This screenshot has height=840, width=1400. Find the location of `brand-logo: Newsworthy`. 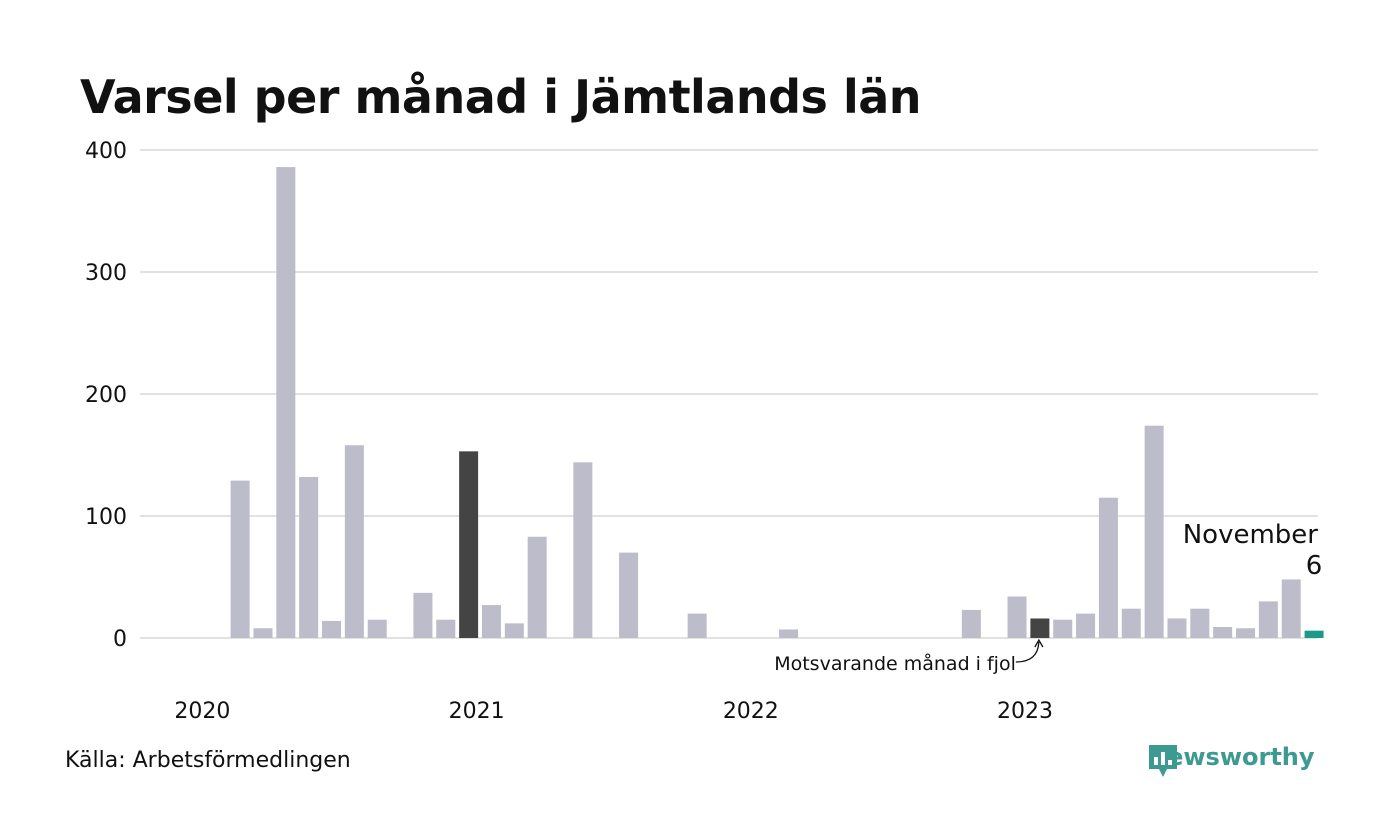

brand-logo: Newsworthy is located at coordinates (1231, 760).